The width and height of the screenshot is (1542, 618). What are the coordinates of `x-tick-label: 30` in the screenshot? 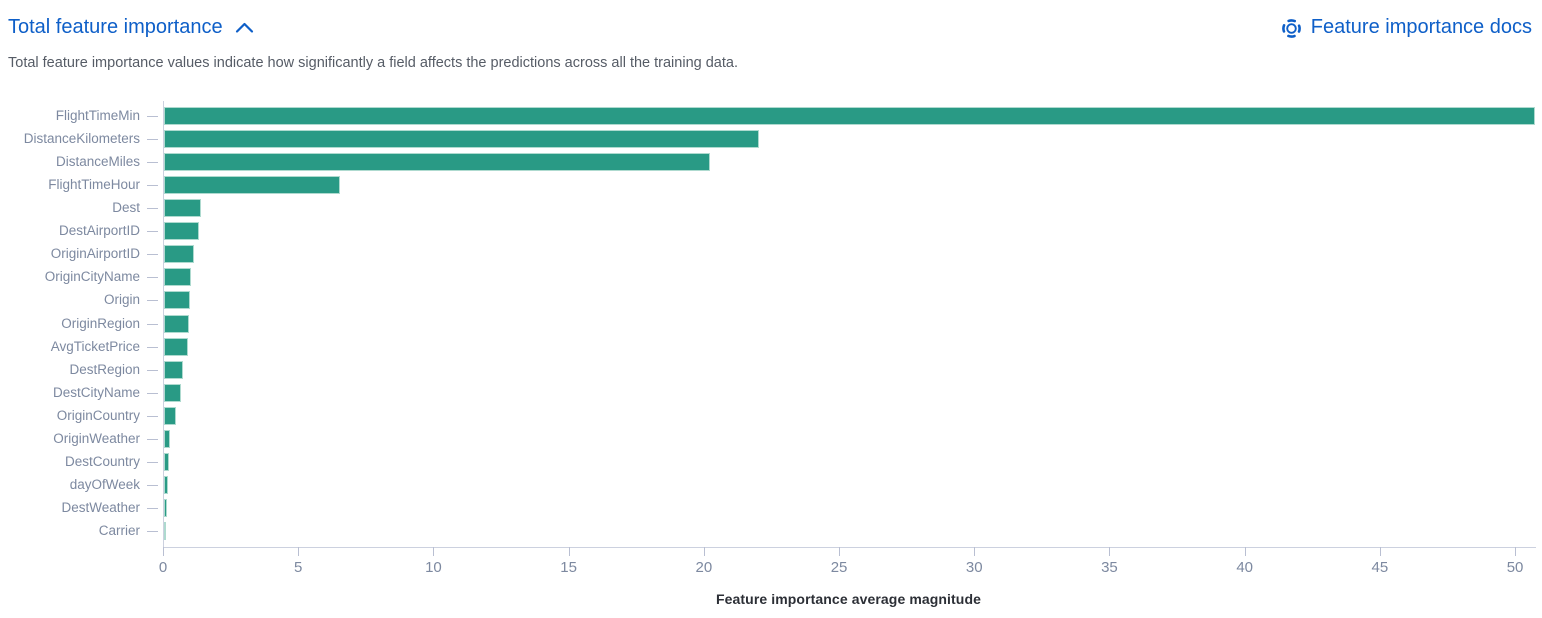 It's located at (974, 567).